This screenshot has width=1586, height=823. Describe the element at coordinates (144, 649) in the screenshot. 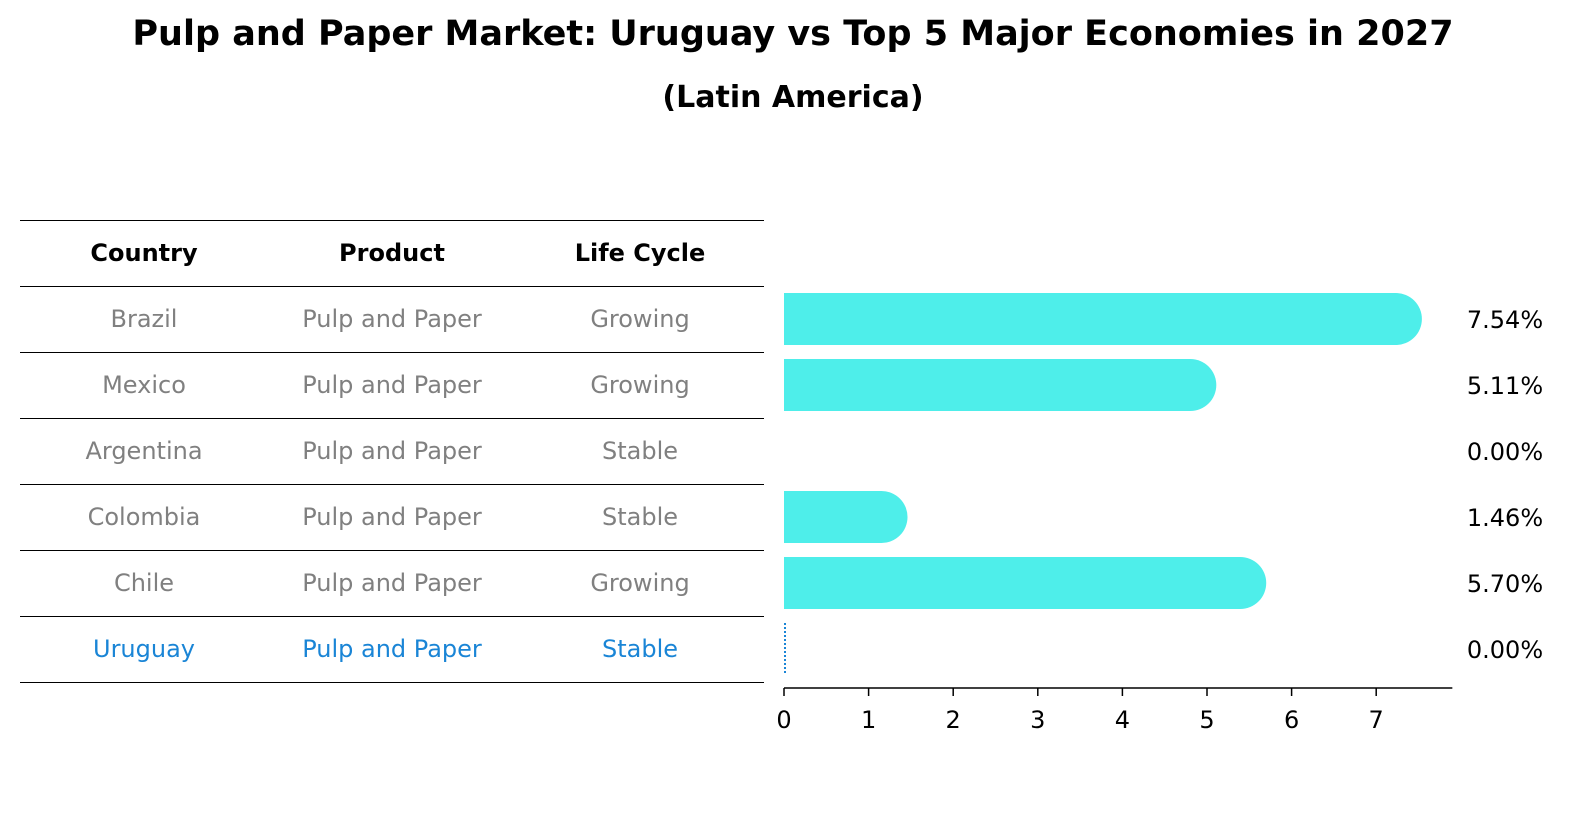

I see `table-cell-country-highlight: Uruguay` at that location.